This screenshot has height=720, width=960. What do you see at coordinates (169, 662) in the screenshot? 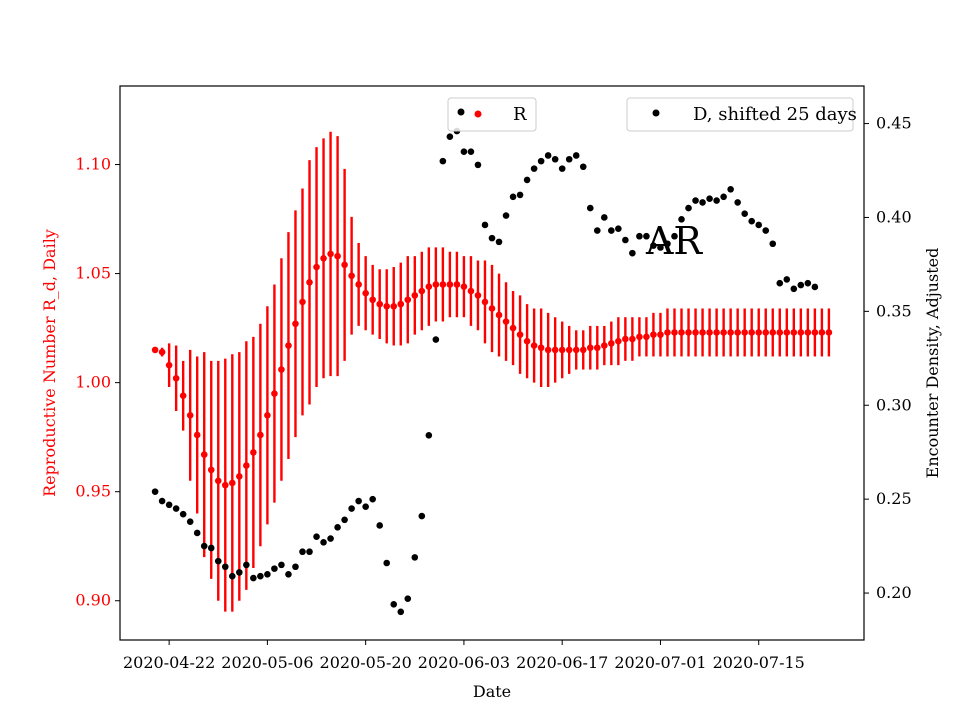
I see `x-tick-label: 2020-04-22` at bounding box center [169, 662].